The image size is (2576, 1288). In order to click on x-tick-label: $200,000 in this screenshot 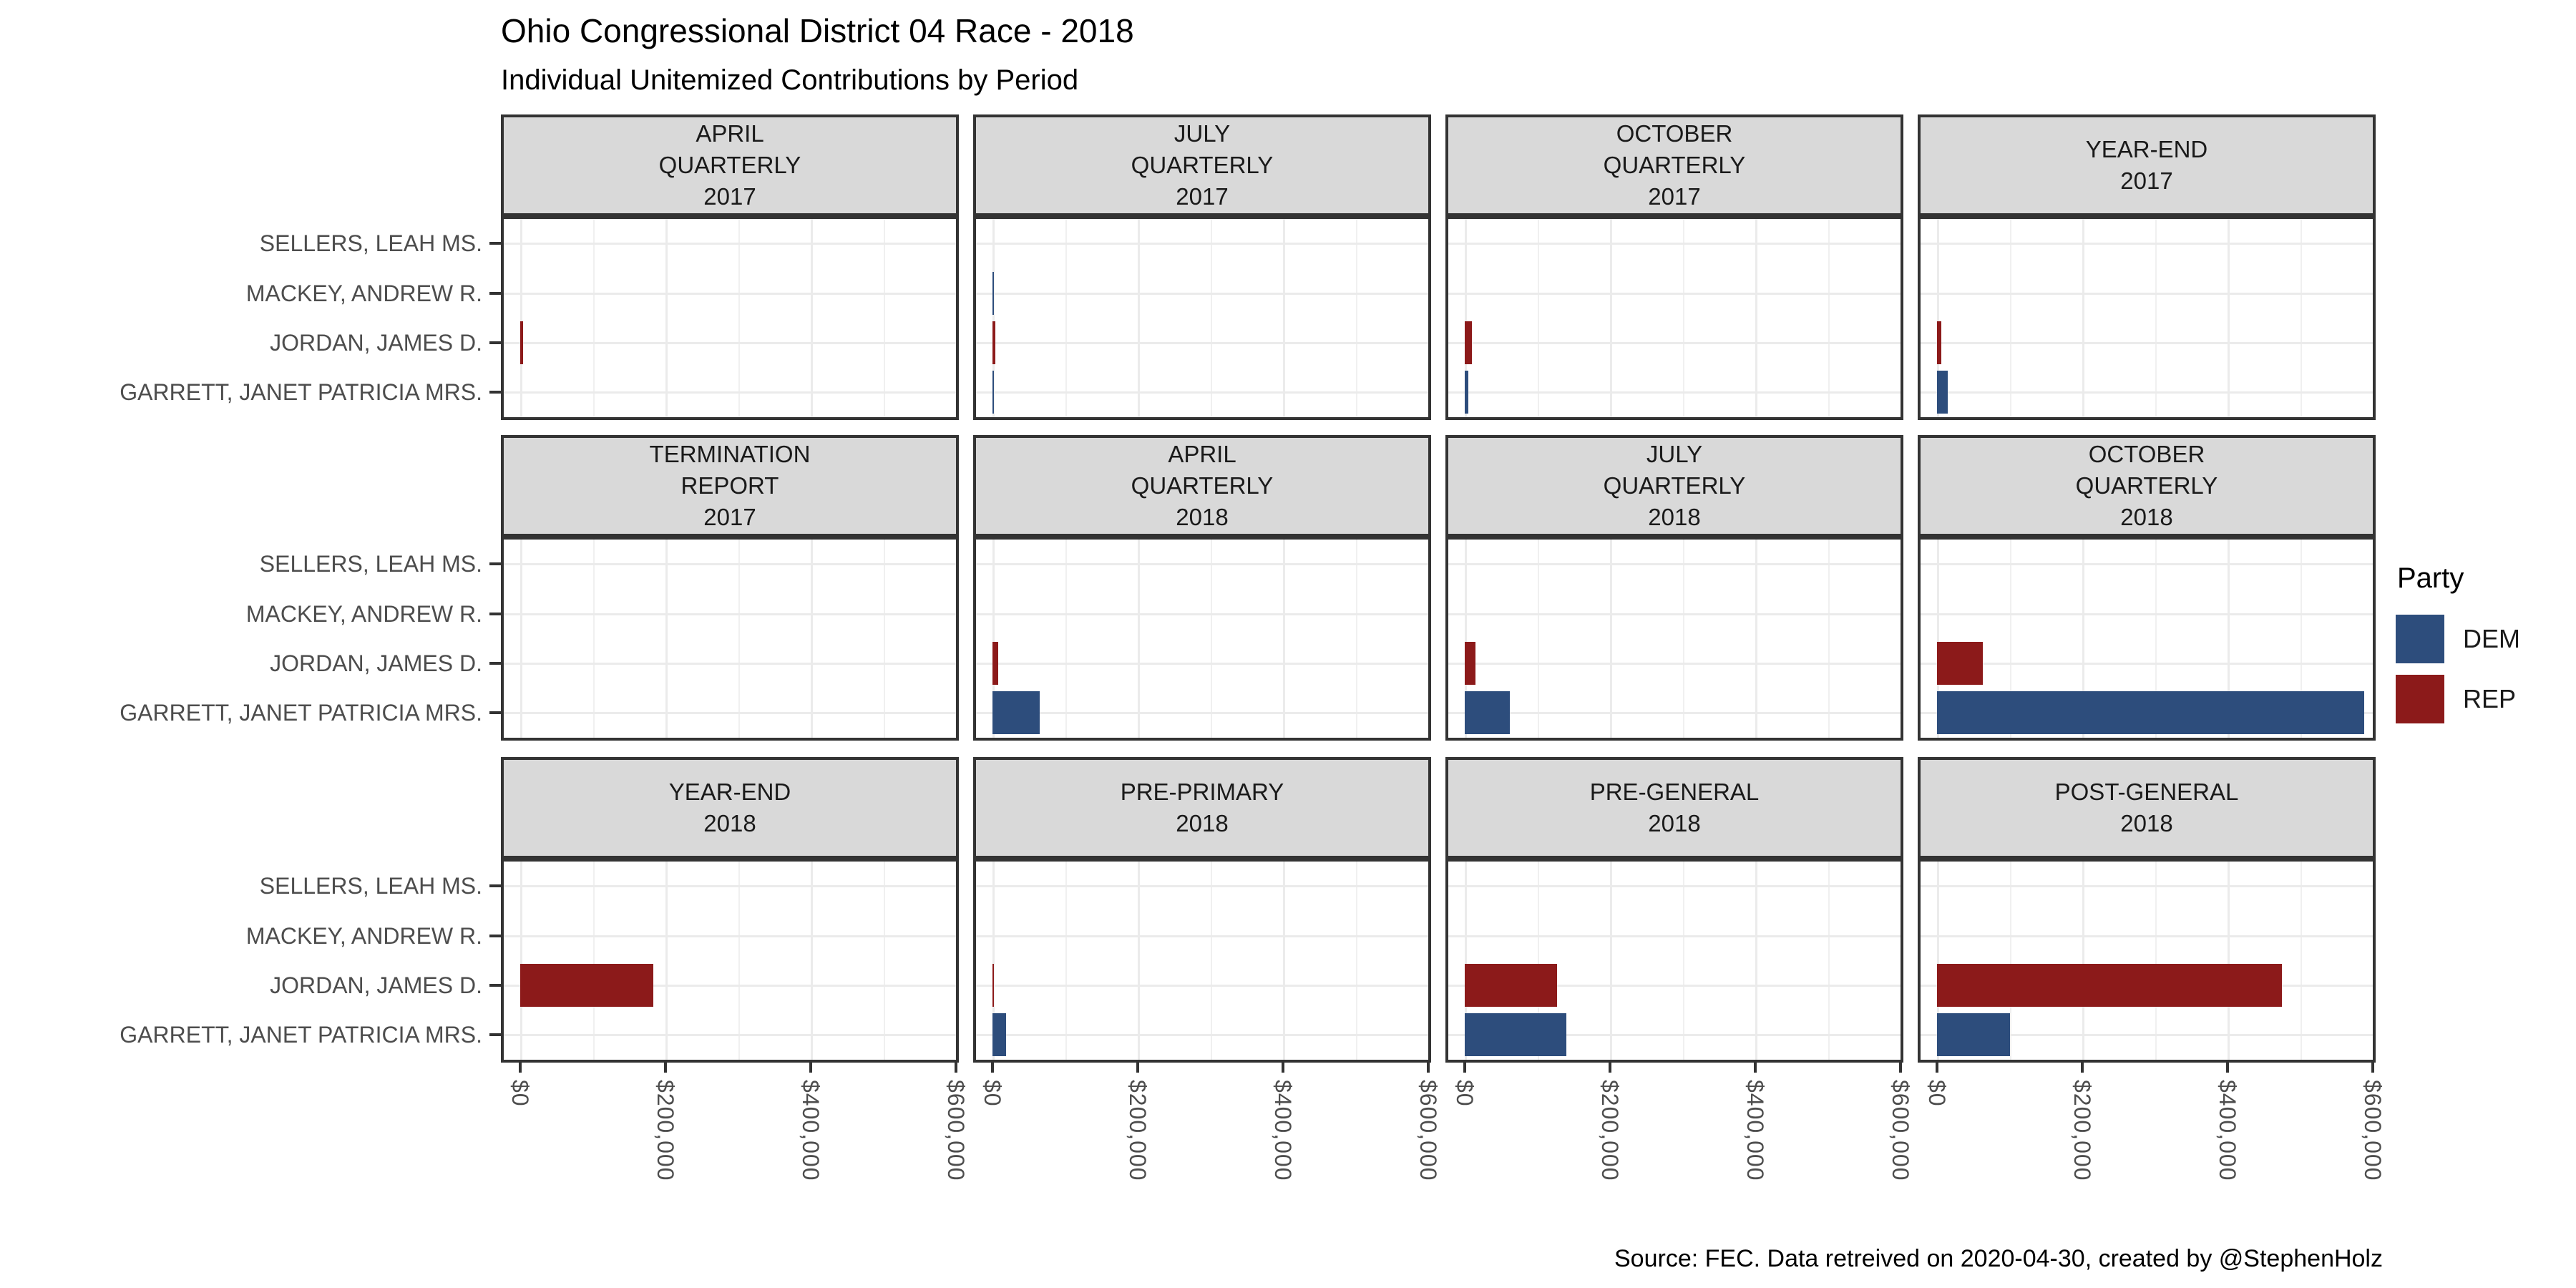, I will do `click(665, 1130)`.